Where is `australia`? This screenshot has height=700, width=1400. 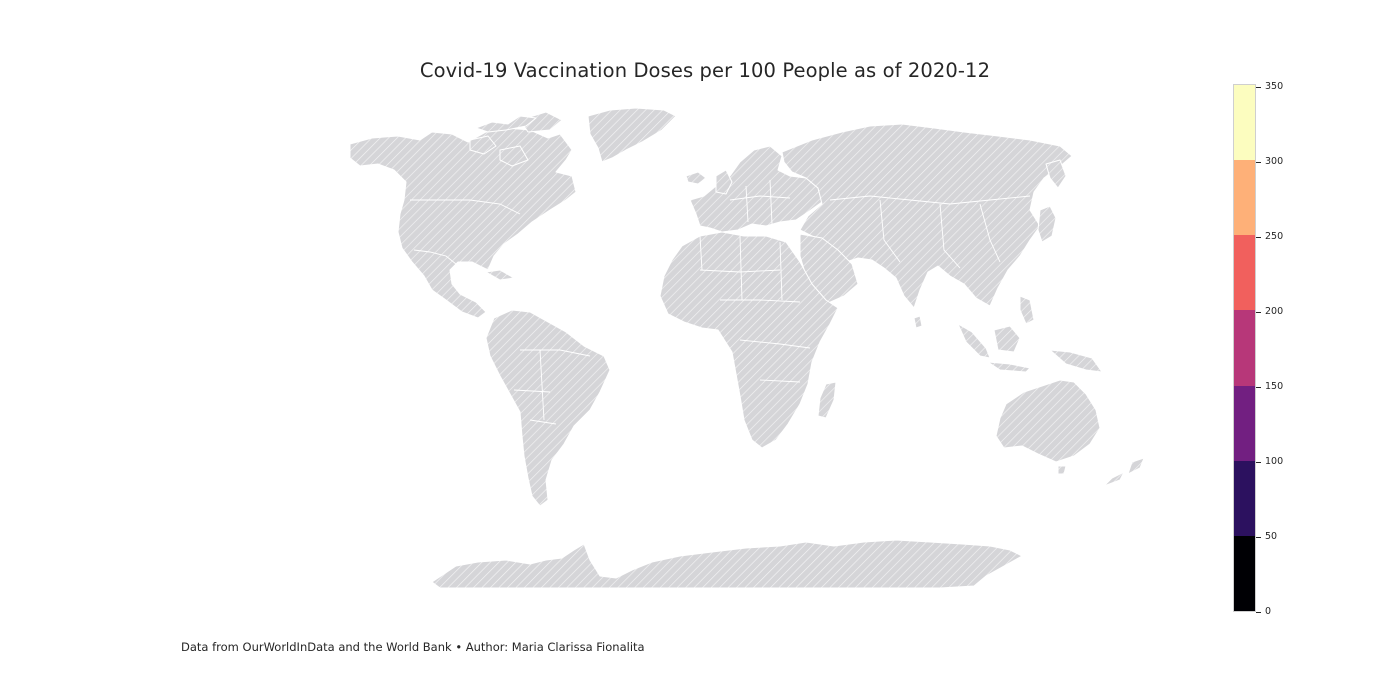 australia is located at coordinates (1048, 421).